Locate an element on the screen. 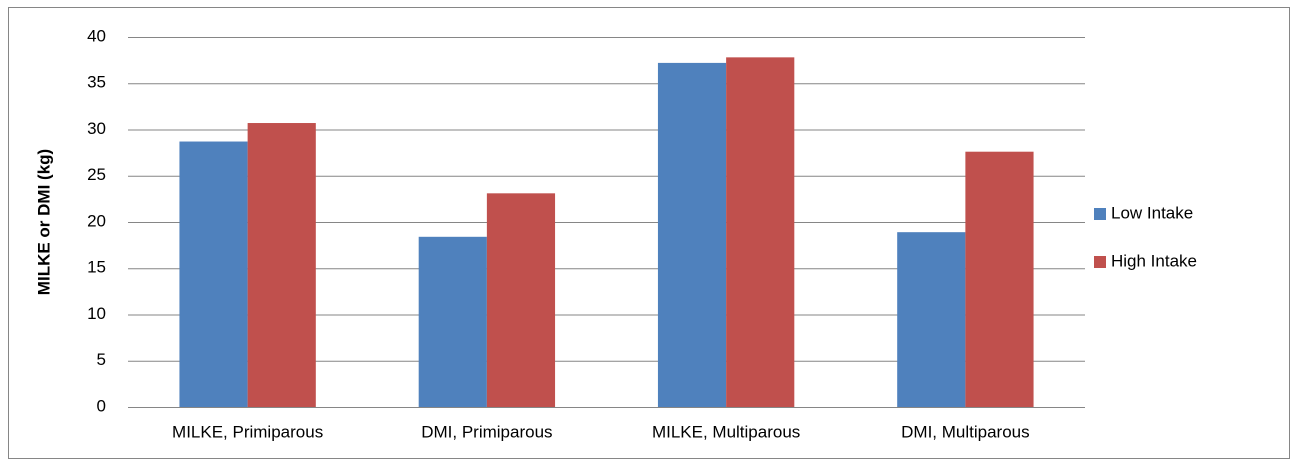  y-axis-title: MILKE or DMI (kg) is located at coordinates (43, 222).